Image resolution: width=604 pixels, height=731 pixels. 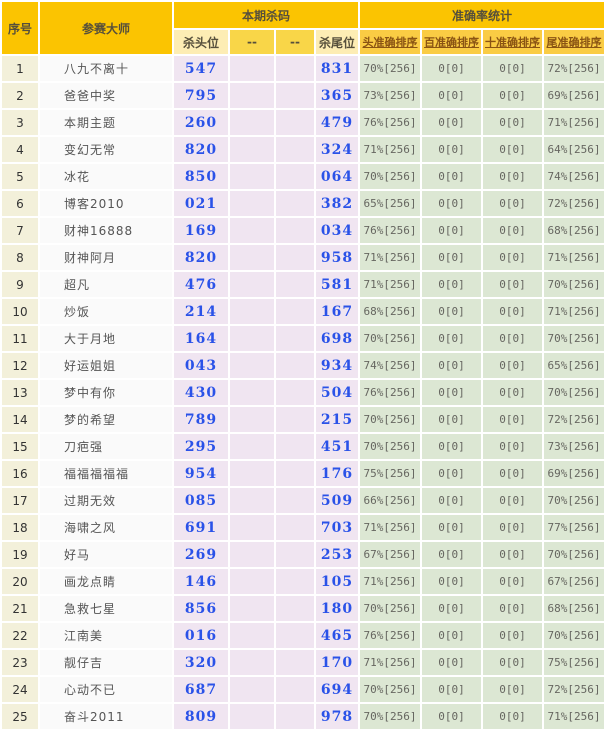 I want to click on kill-tail-cell: 703, so click(x=337, y=527).